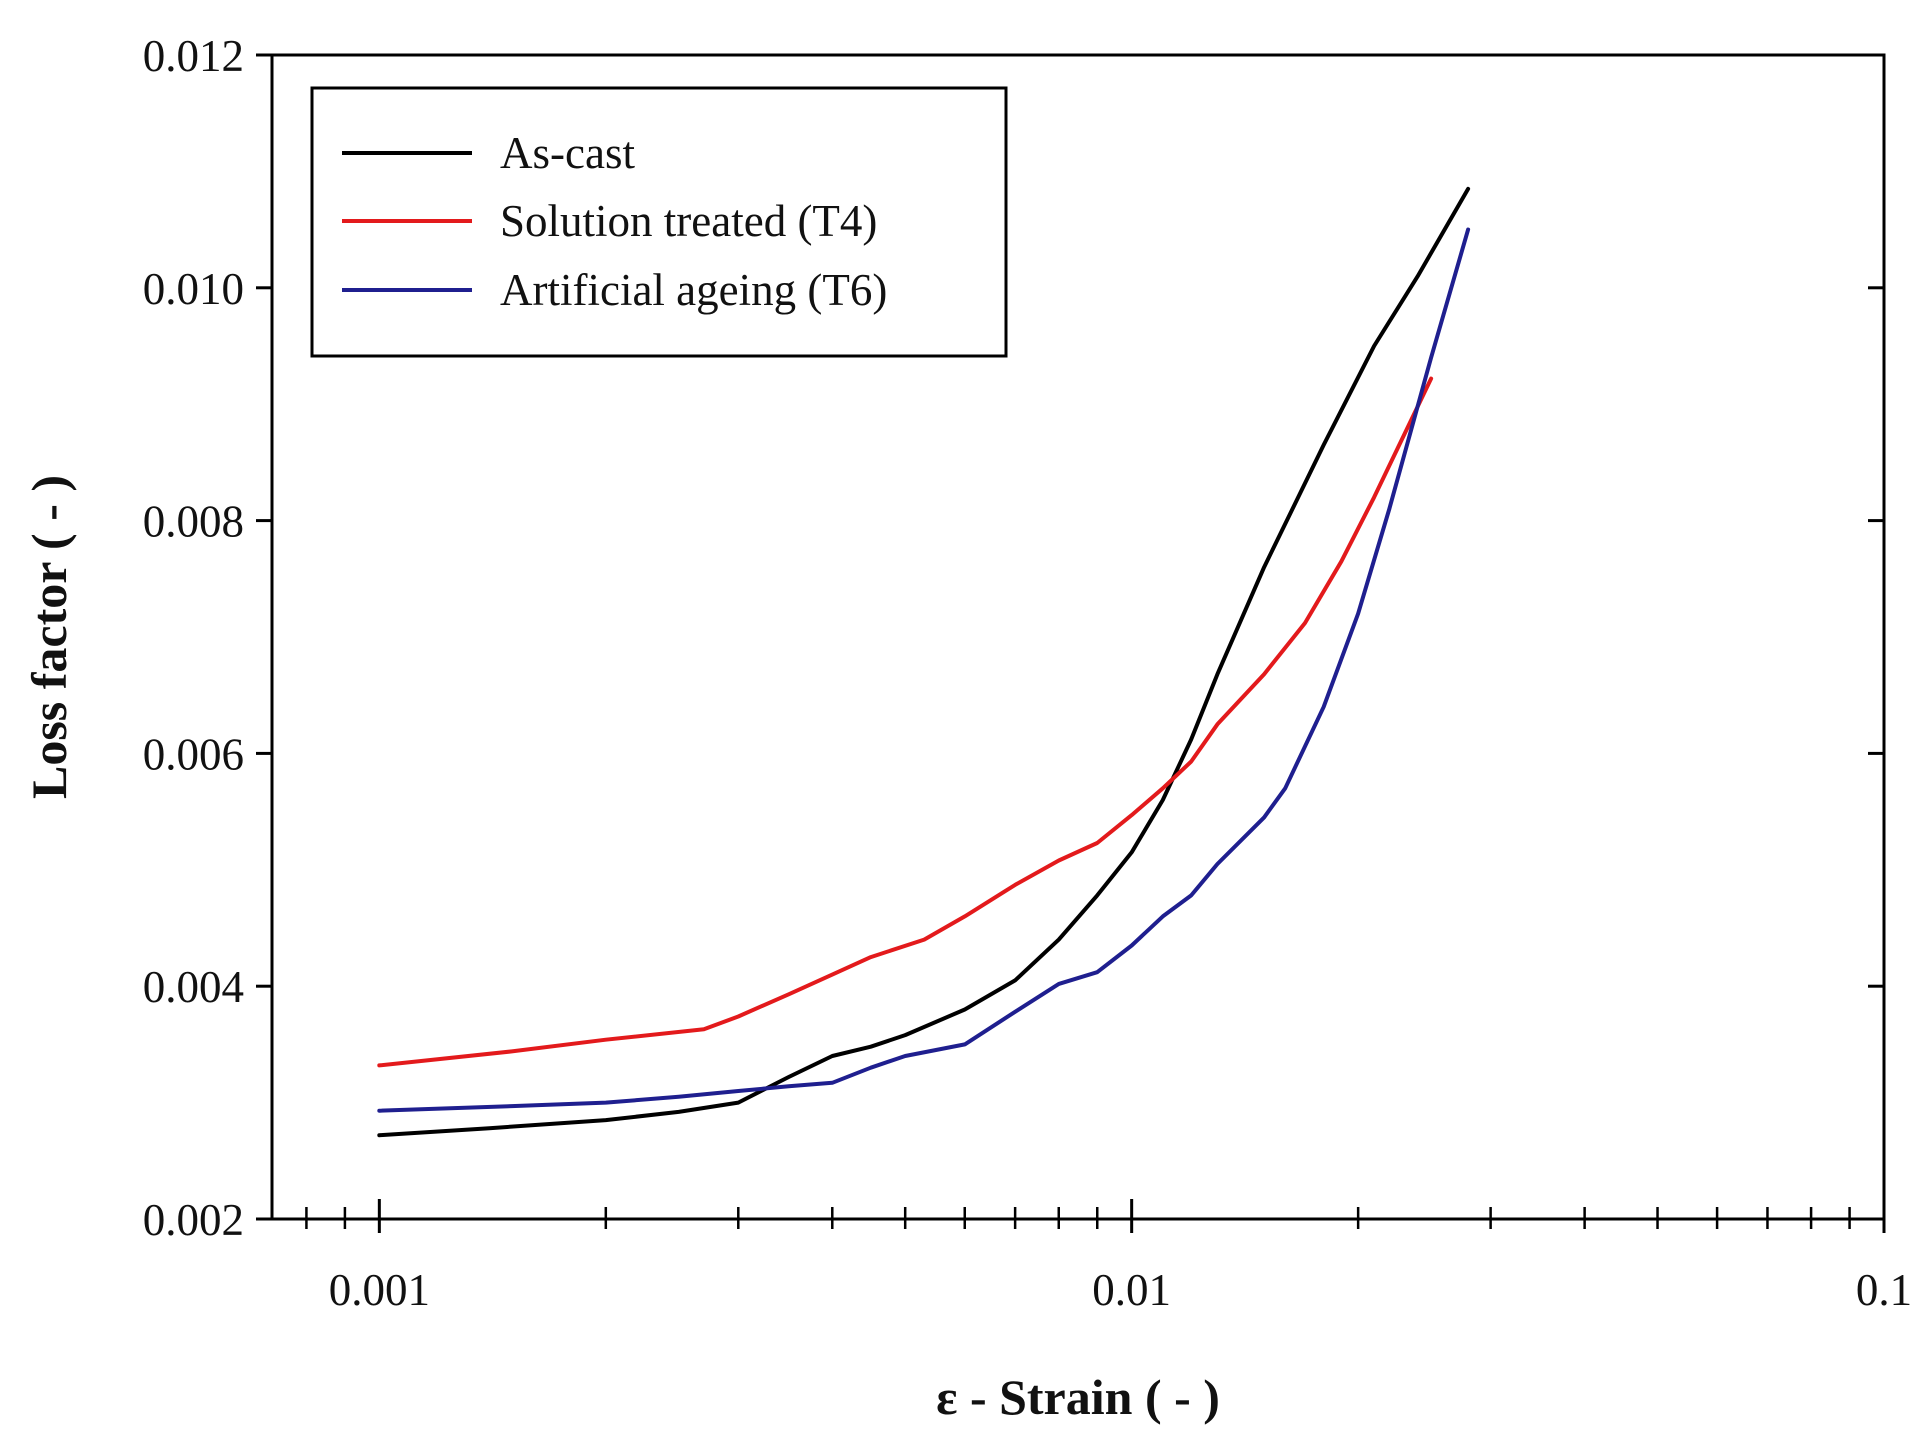 The height and width of the screenshot is (1449, 1931). Describe the element at coordinates (193, 522) in the screenshot. I see `y-tick-label: 0.008` at that location.